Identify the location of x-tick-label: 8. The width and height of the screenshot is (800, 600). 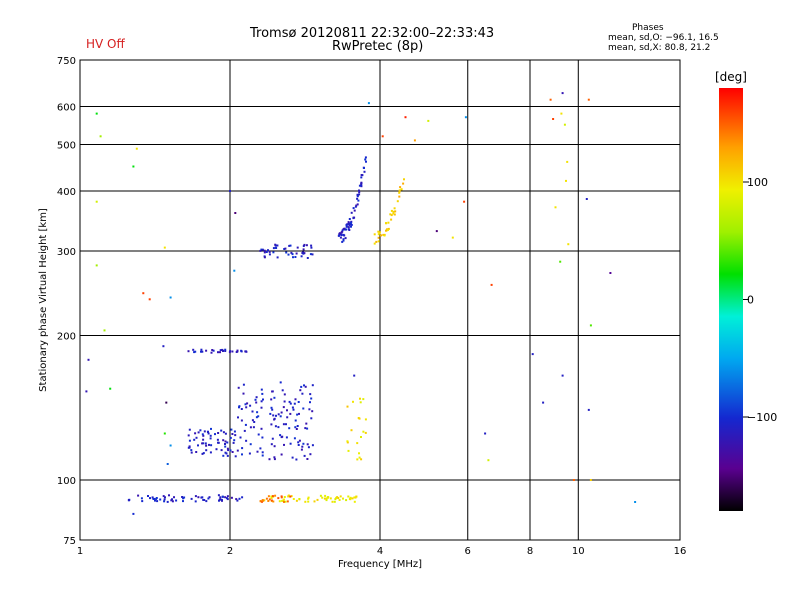
(530, 551).